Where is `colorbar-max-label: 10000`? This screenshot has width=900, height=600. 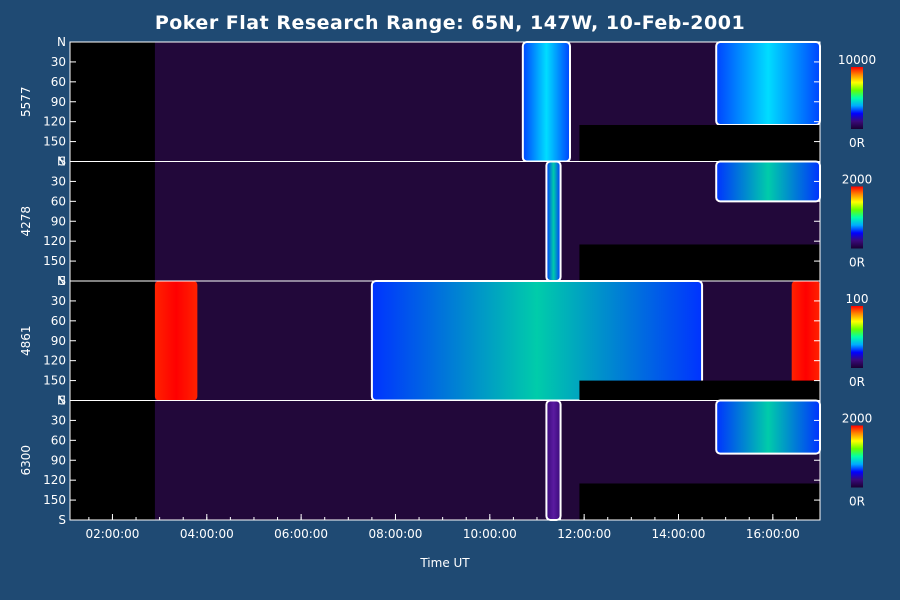
colorbar-max-label: 10000 is located at coordinates (857, 60).